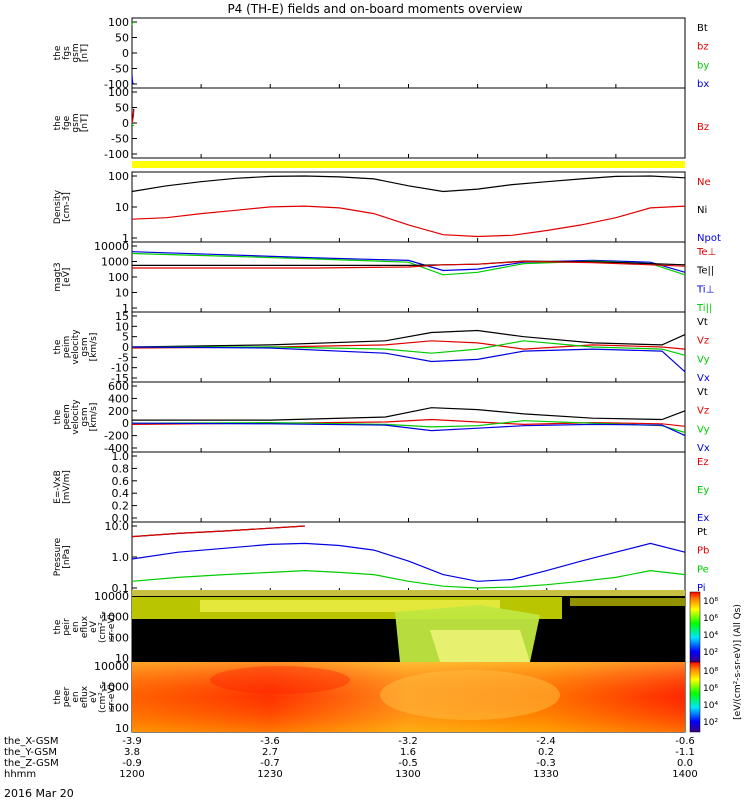  What do you see at coordinates (58, 276) in the screenshot?
I see `y-axis-label: magt3` at bounding box center [58, 276].